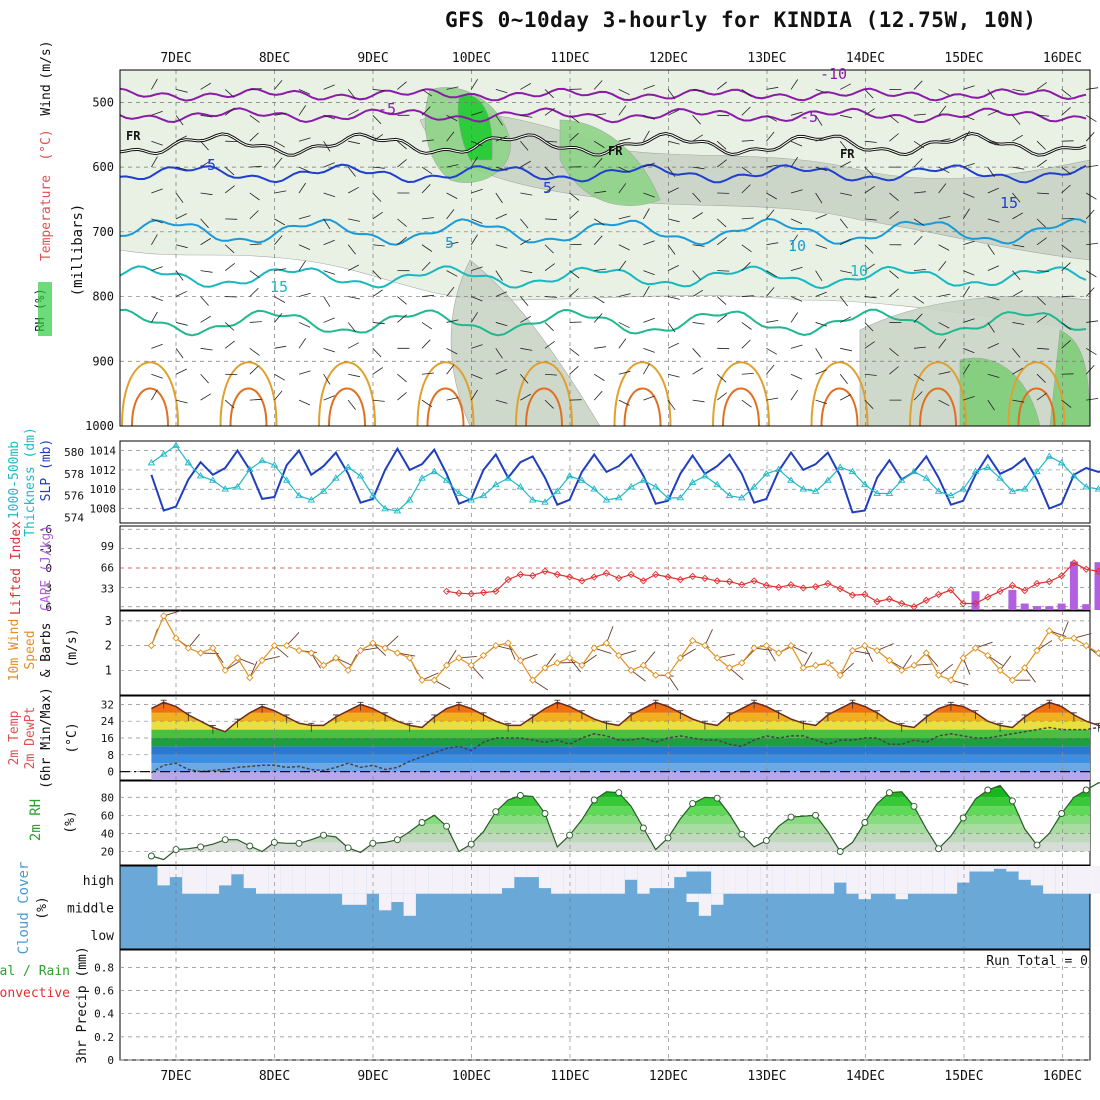 Image resolution: width=1100 pixels, height=1100 pixels. What do you see at coordinates (103, 509) in the screenshot?
I see `slp-tick-label: 1008` at bounding box center [103, 509].